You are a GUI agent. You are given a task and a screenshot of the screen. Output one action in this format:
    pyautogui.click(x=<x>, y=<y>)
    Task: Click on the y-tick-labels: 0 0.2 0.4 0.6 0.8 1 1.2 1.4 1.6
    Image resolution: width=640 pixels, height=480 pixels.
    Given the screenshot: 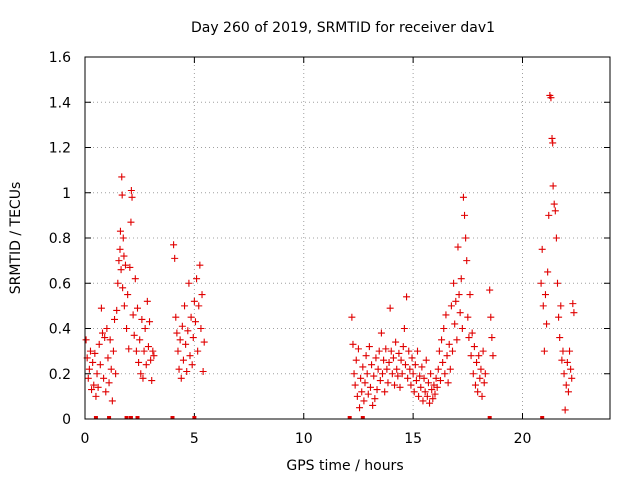 What is the action you would take?
    pyautogui.click(x=60, y=239)
    